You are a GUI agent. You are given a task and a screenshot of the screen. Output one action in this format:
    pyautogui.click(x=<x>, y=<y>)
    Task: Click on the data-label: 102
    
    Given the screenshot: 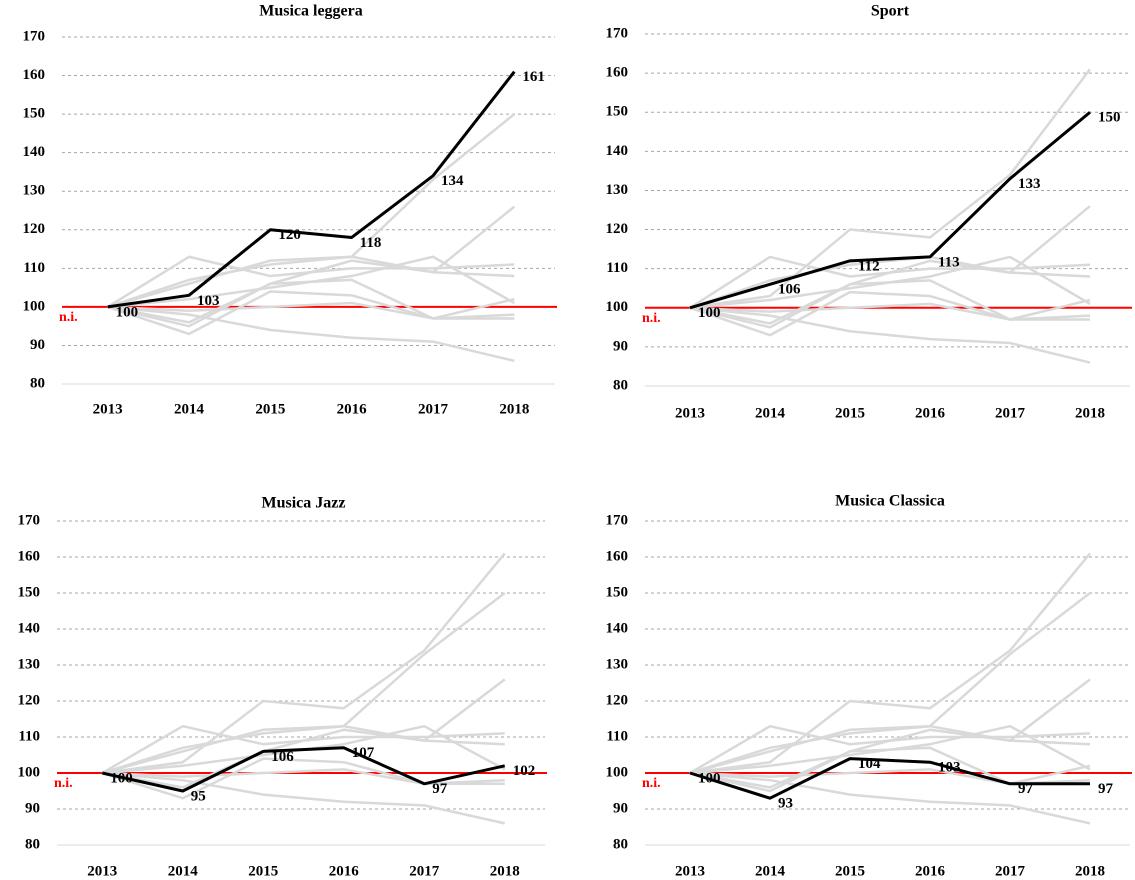 What is the action you would take?
    pyautogui.click(x=524, y=771)
    